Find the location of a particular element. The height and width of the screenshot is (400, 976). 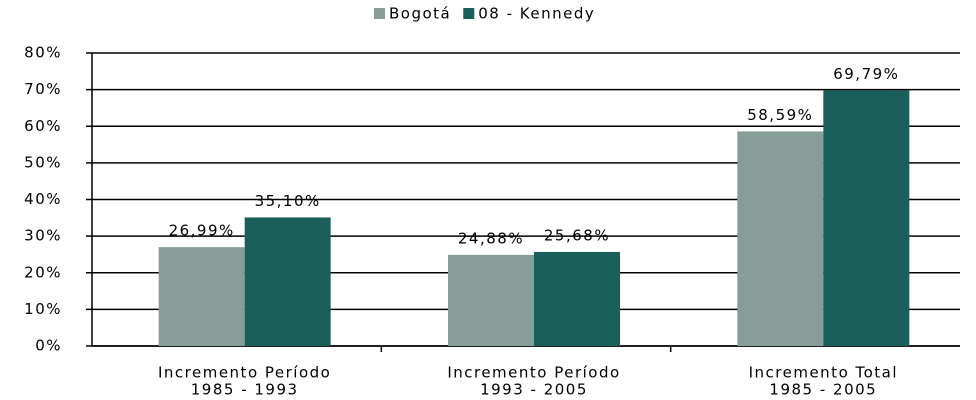

x-tick-label: Incremento Total is located at coordinates (823, 373).